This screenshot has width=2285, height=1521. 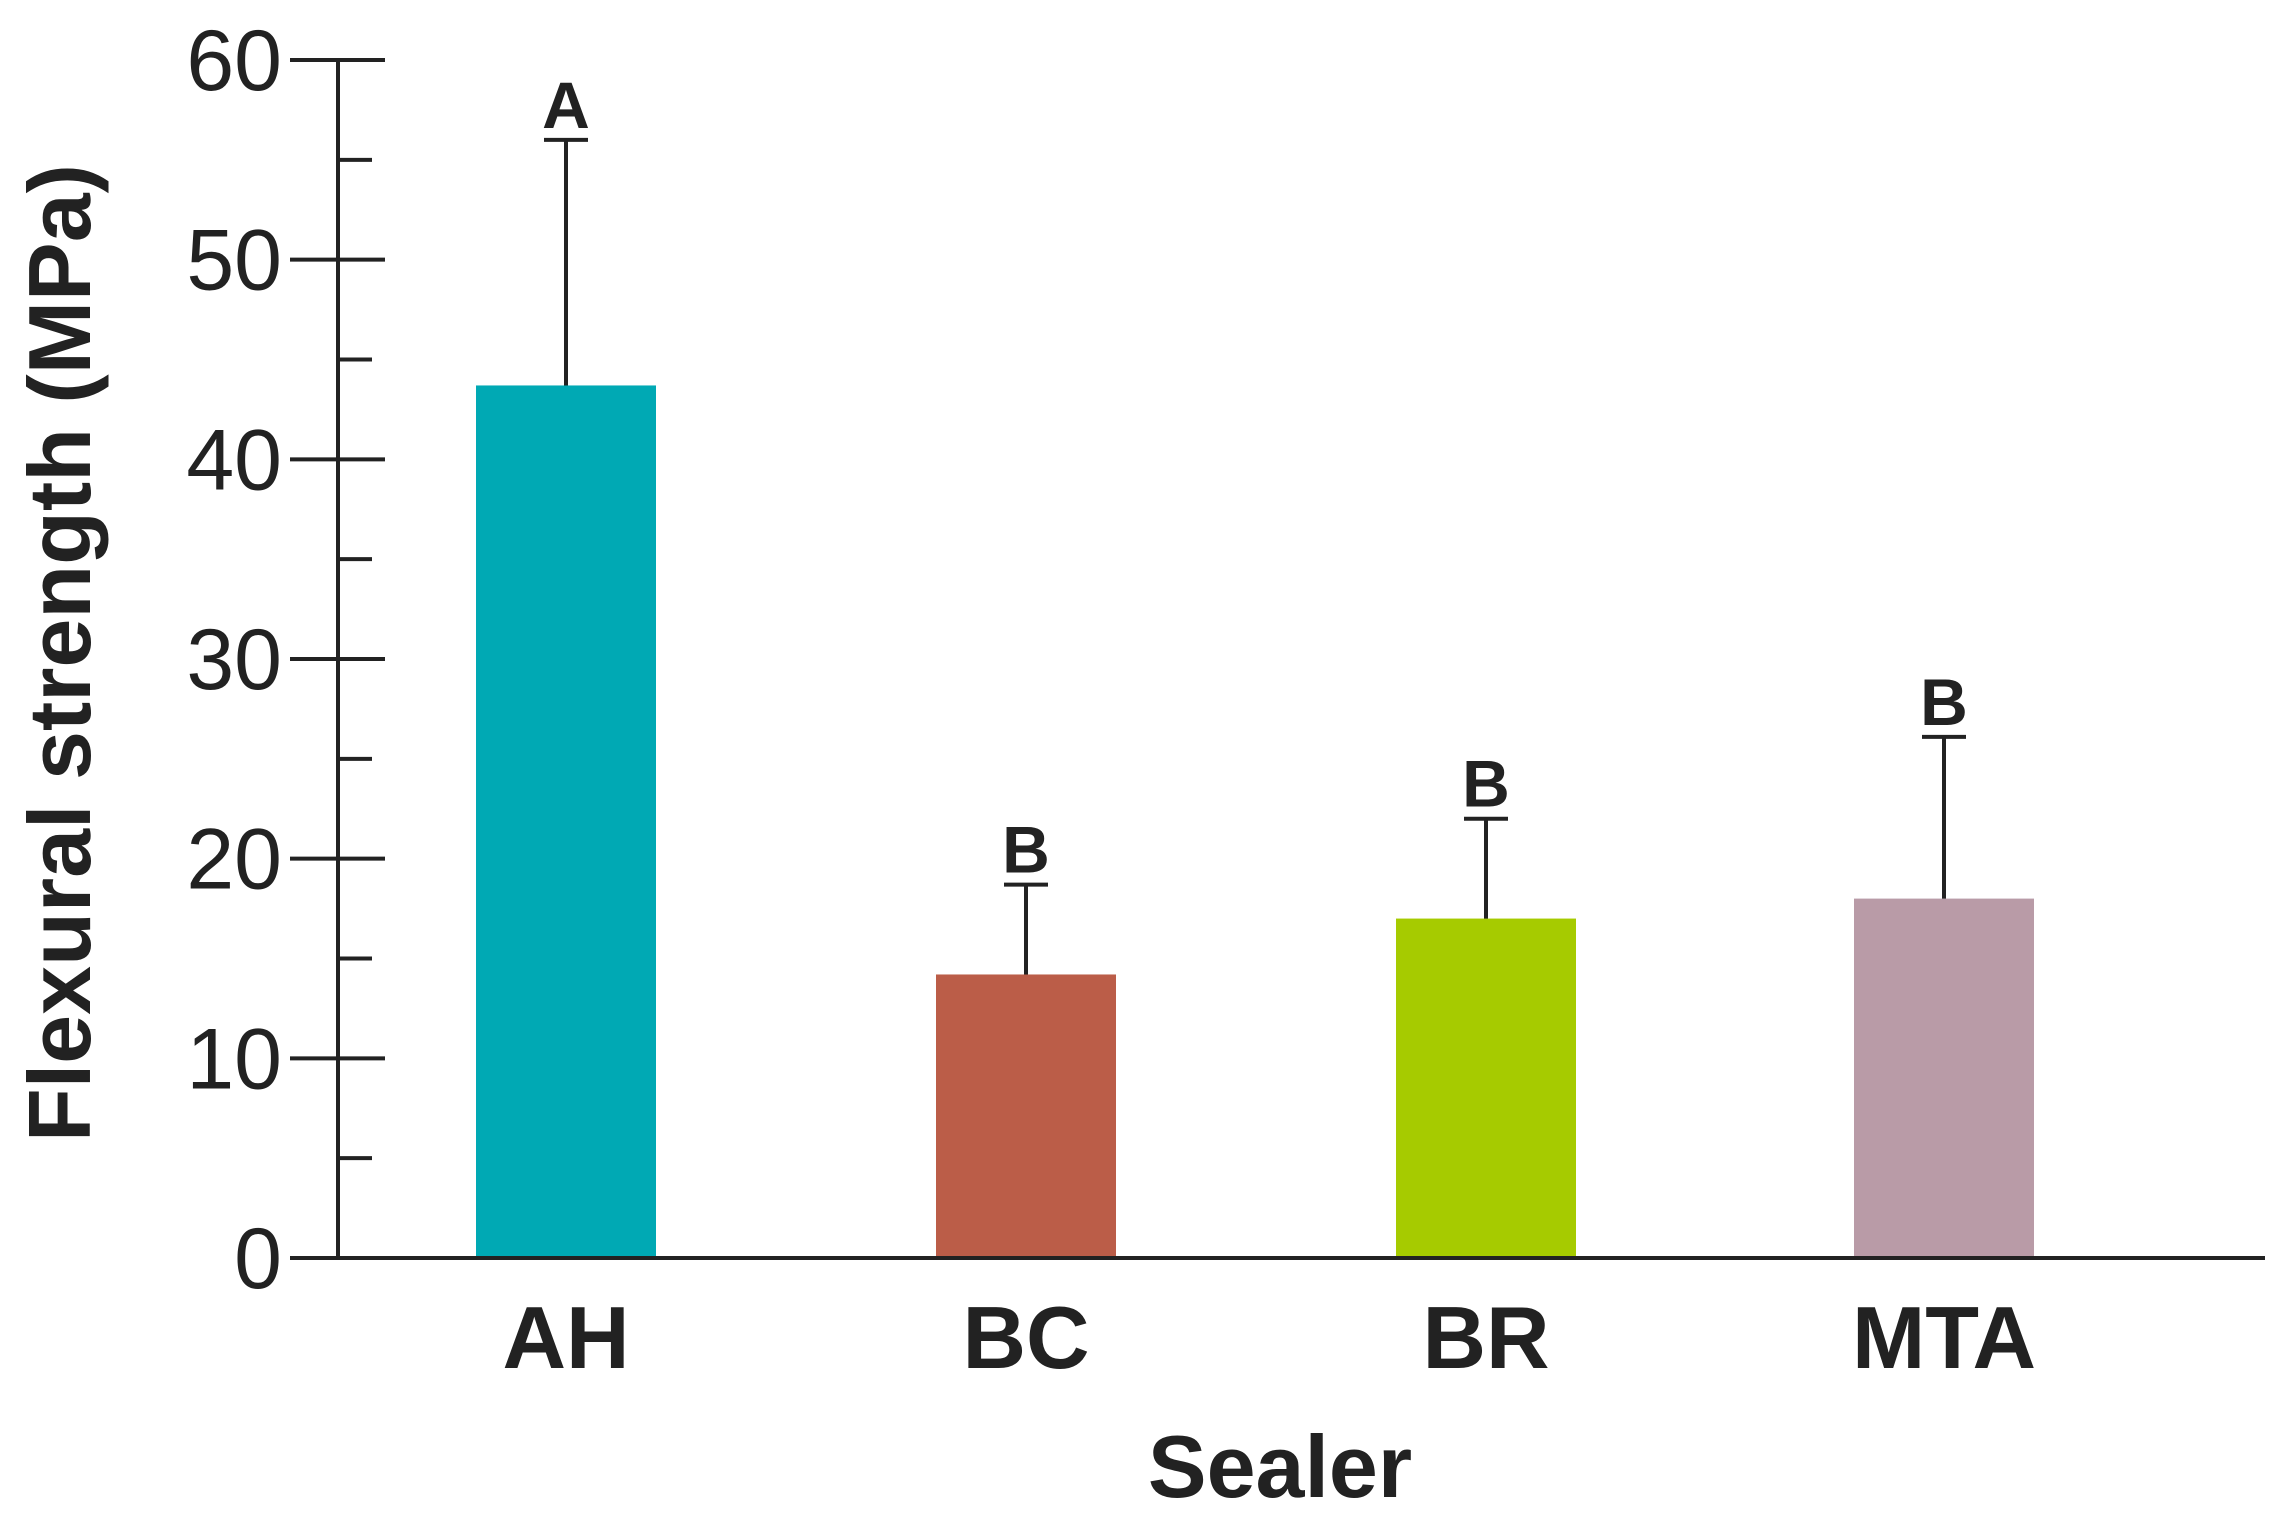 What do you see at coordinates (1025, 1337) in the screenshot?
I see `x-tick-label-bc: BC` at bounding box center [1025, 1337].